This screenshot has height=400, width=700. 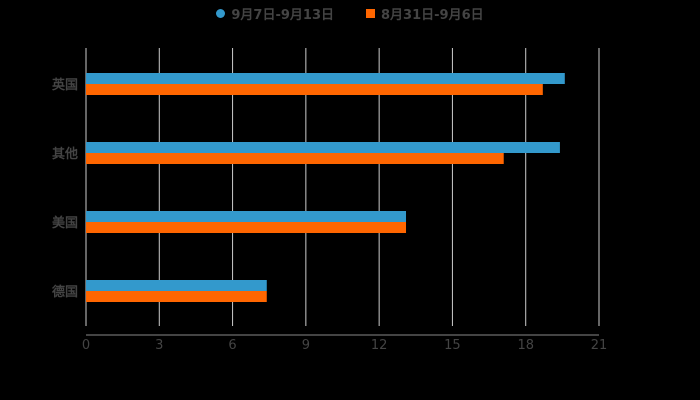 What do you see at coordinates (282, 15) in the screenshot?
I see `legend-label: 9月7日-9月13日` at bounding box center [282, 15].